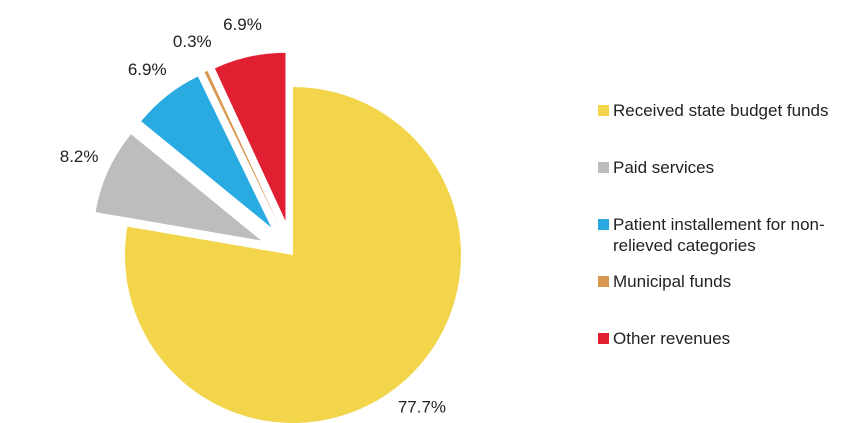 This screenshot has height=423, width=849. What do you see at coordinates (721, 110) in the screenshot?
I see `legend-label: Received state budget funds` at bounding box center [721, 110].